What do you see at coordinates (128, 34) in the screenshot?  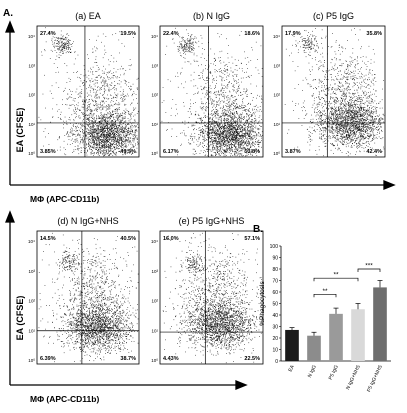 I see `quadrant-q-ur: 19.5%` at bounding box center [128, 34].